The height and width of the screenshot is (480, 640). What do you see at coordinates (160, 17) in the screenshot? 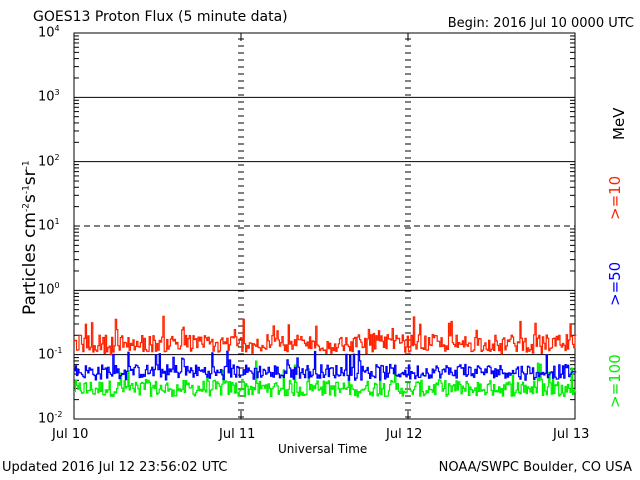
I see `chart-title: GOES13 Proton Flux (5 minute data)` at bounding box center [160, 17].